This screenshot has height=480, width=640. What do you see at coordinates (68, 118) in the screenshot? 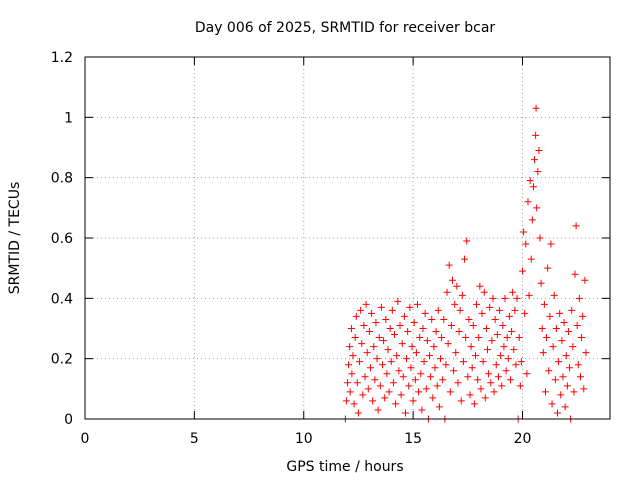
I see `y-tick-label: 1` at bounding box center [68, 118].